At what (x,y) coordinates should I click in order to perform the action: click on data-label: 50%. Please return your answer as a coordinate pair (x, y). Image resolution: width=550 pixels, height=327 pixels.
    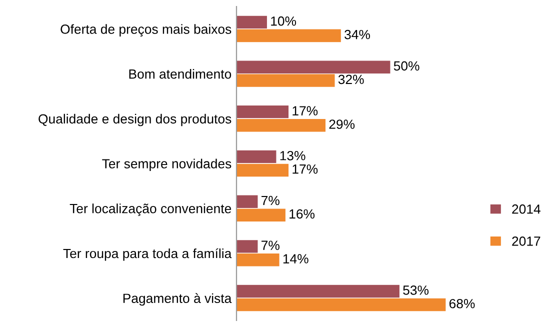
    Looking at the image, I should click on (407, 66).